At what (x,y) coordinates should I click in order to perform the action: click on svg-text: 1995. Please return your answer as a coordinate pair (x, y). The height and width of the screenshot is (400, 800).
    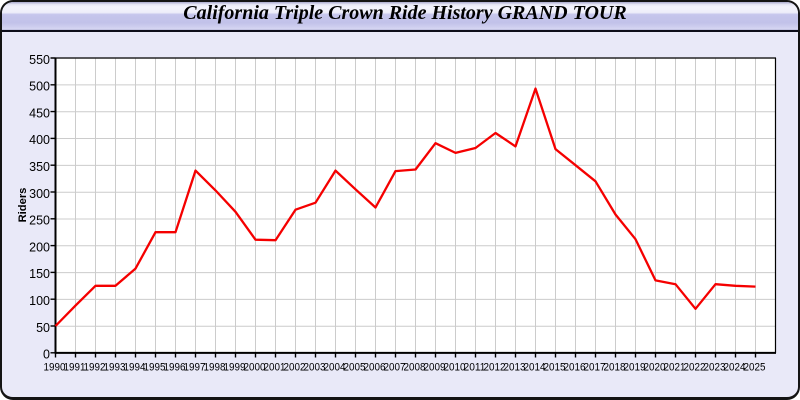
    Looking at the image, I should click on (155, 368).